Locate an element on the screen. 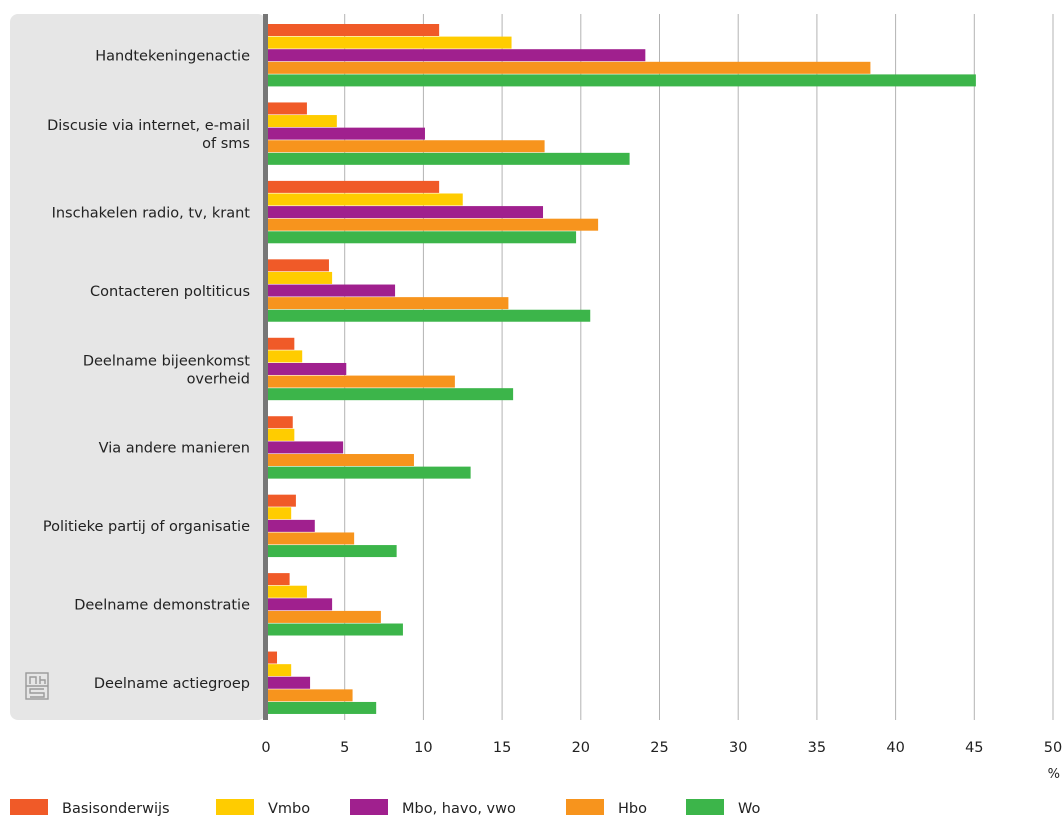 The width and height of the screenshot is (1064, 816). x-tick-label: 40 is located at coordinates (895, 748).